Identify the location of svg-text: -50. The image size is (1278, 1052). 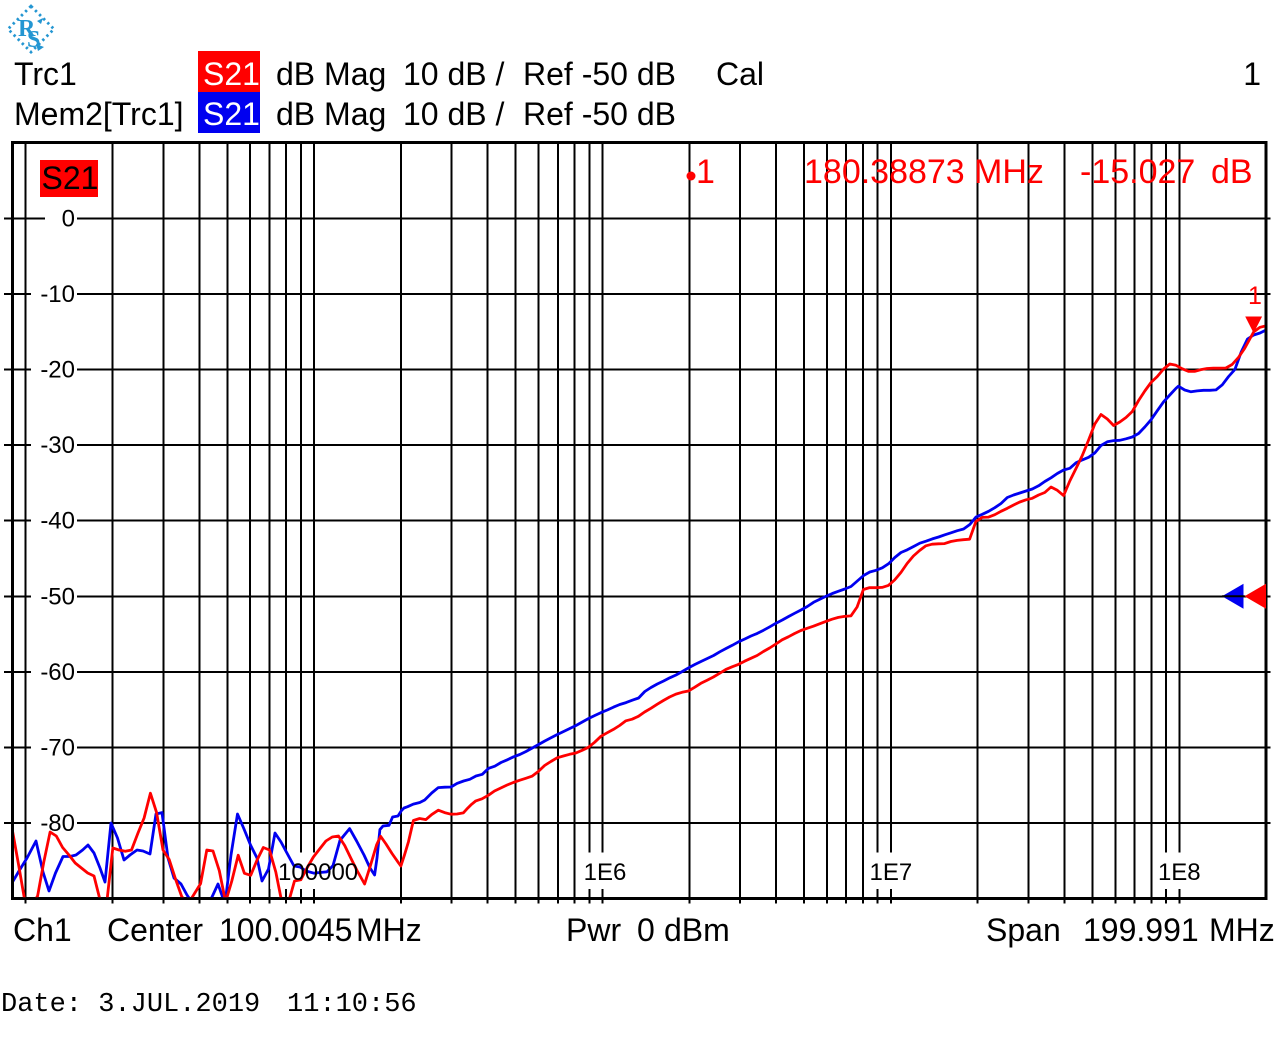
(57, 596).